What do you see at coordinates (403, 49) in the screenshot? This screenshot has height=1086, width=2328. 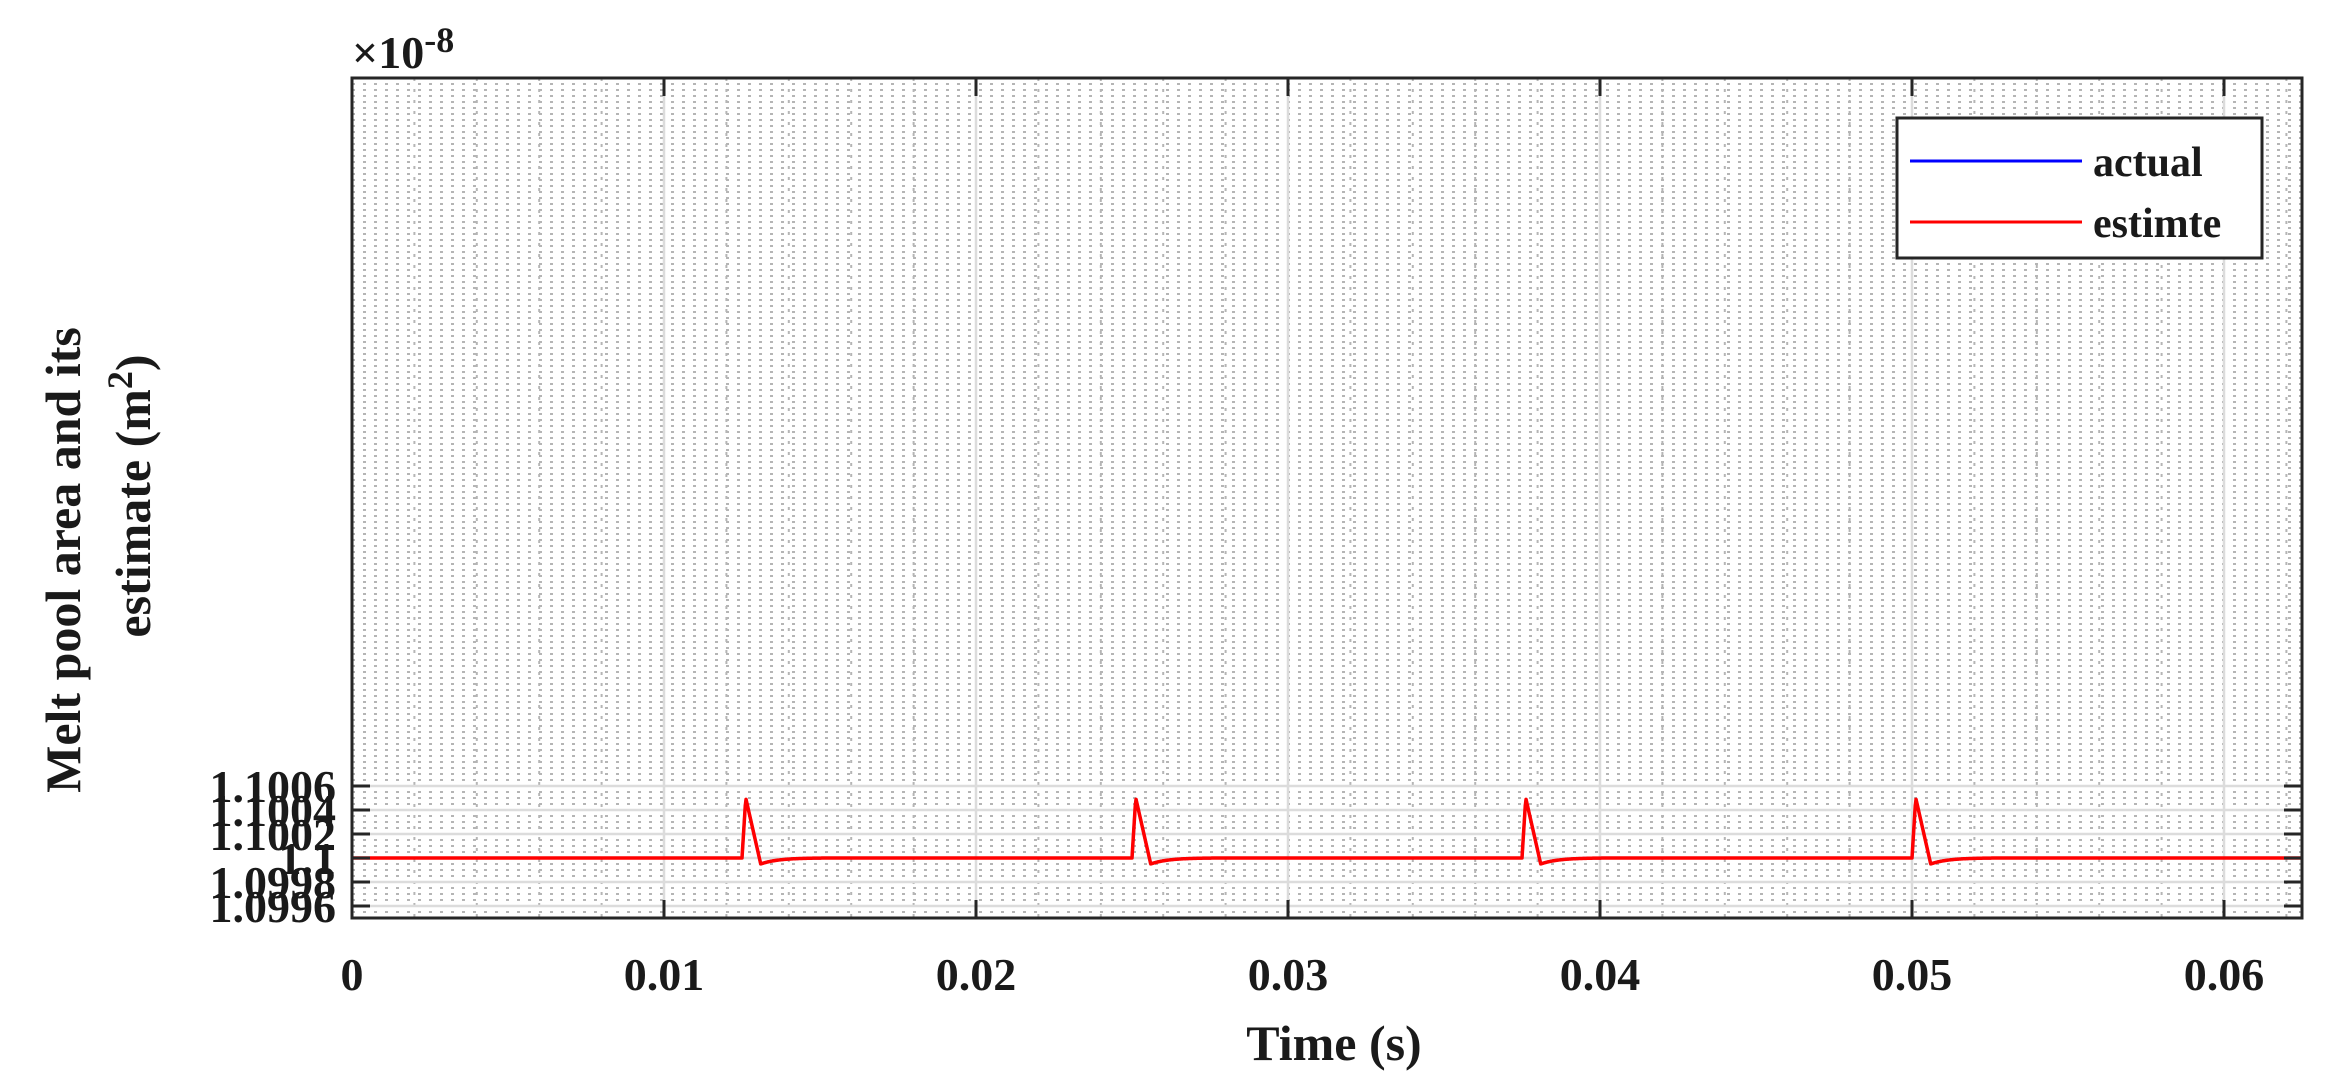 I see `y-exponent-label: ×10⁻⁸` at bounding box center [403, 49].